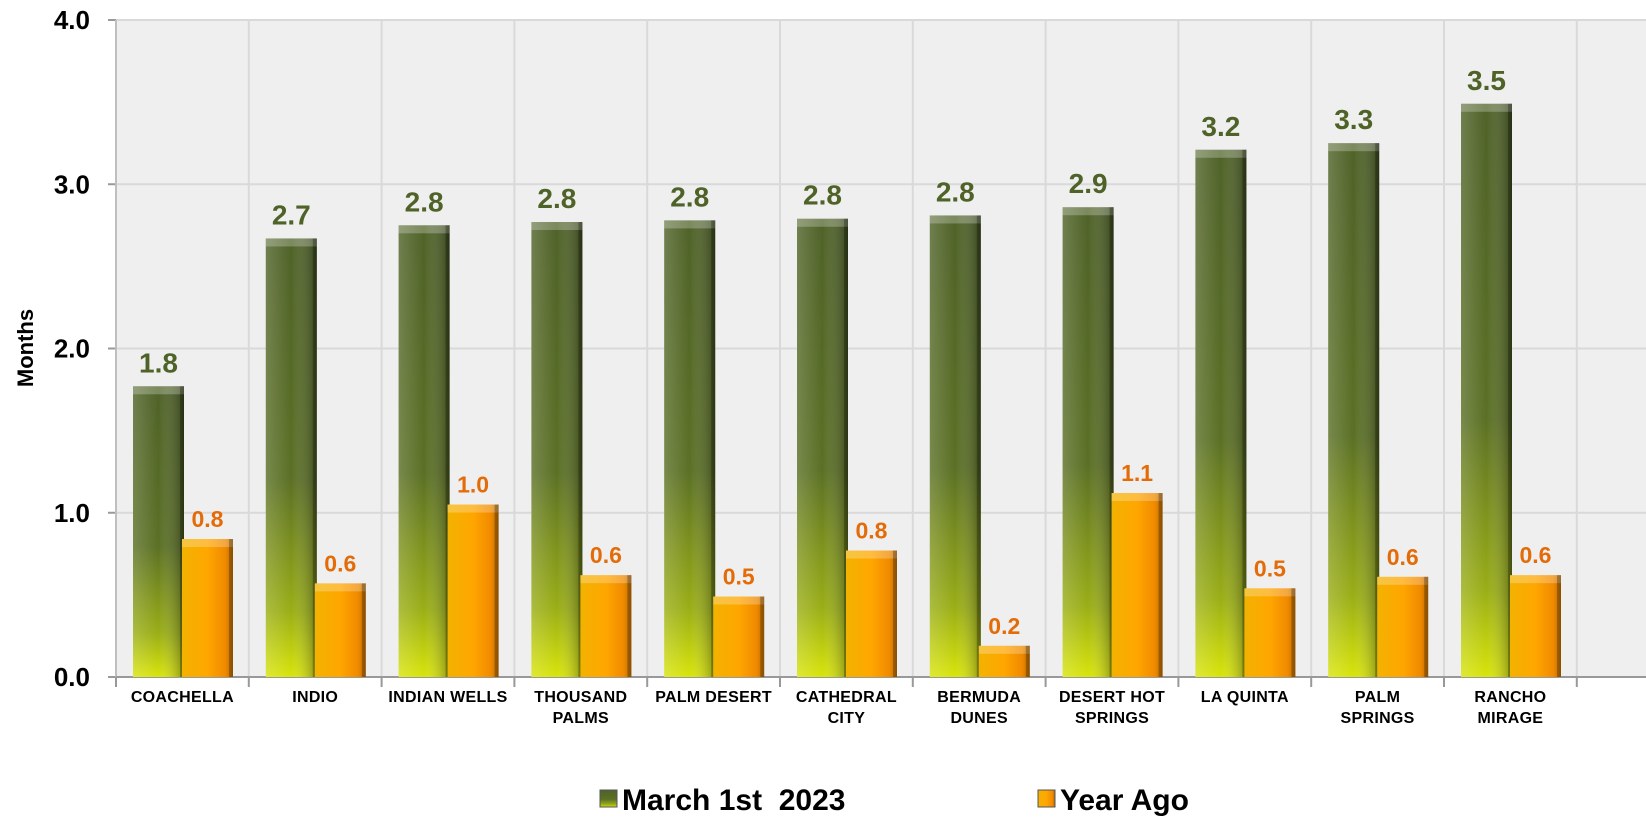 This screenshot has height=817, width=1646. Describe the element at coordinates (1088, 183) in the screenshot. I see `data-label-march-2023: 2.9` at that location.